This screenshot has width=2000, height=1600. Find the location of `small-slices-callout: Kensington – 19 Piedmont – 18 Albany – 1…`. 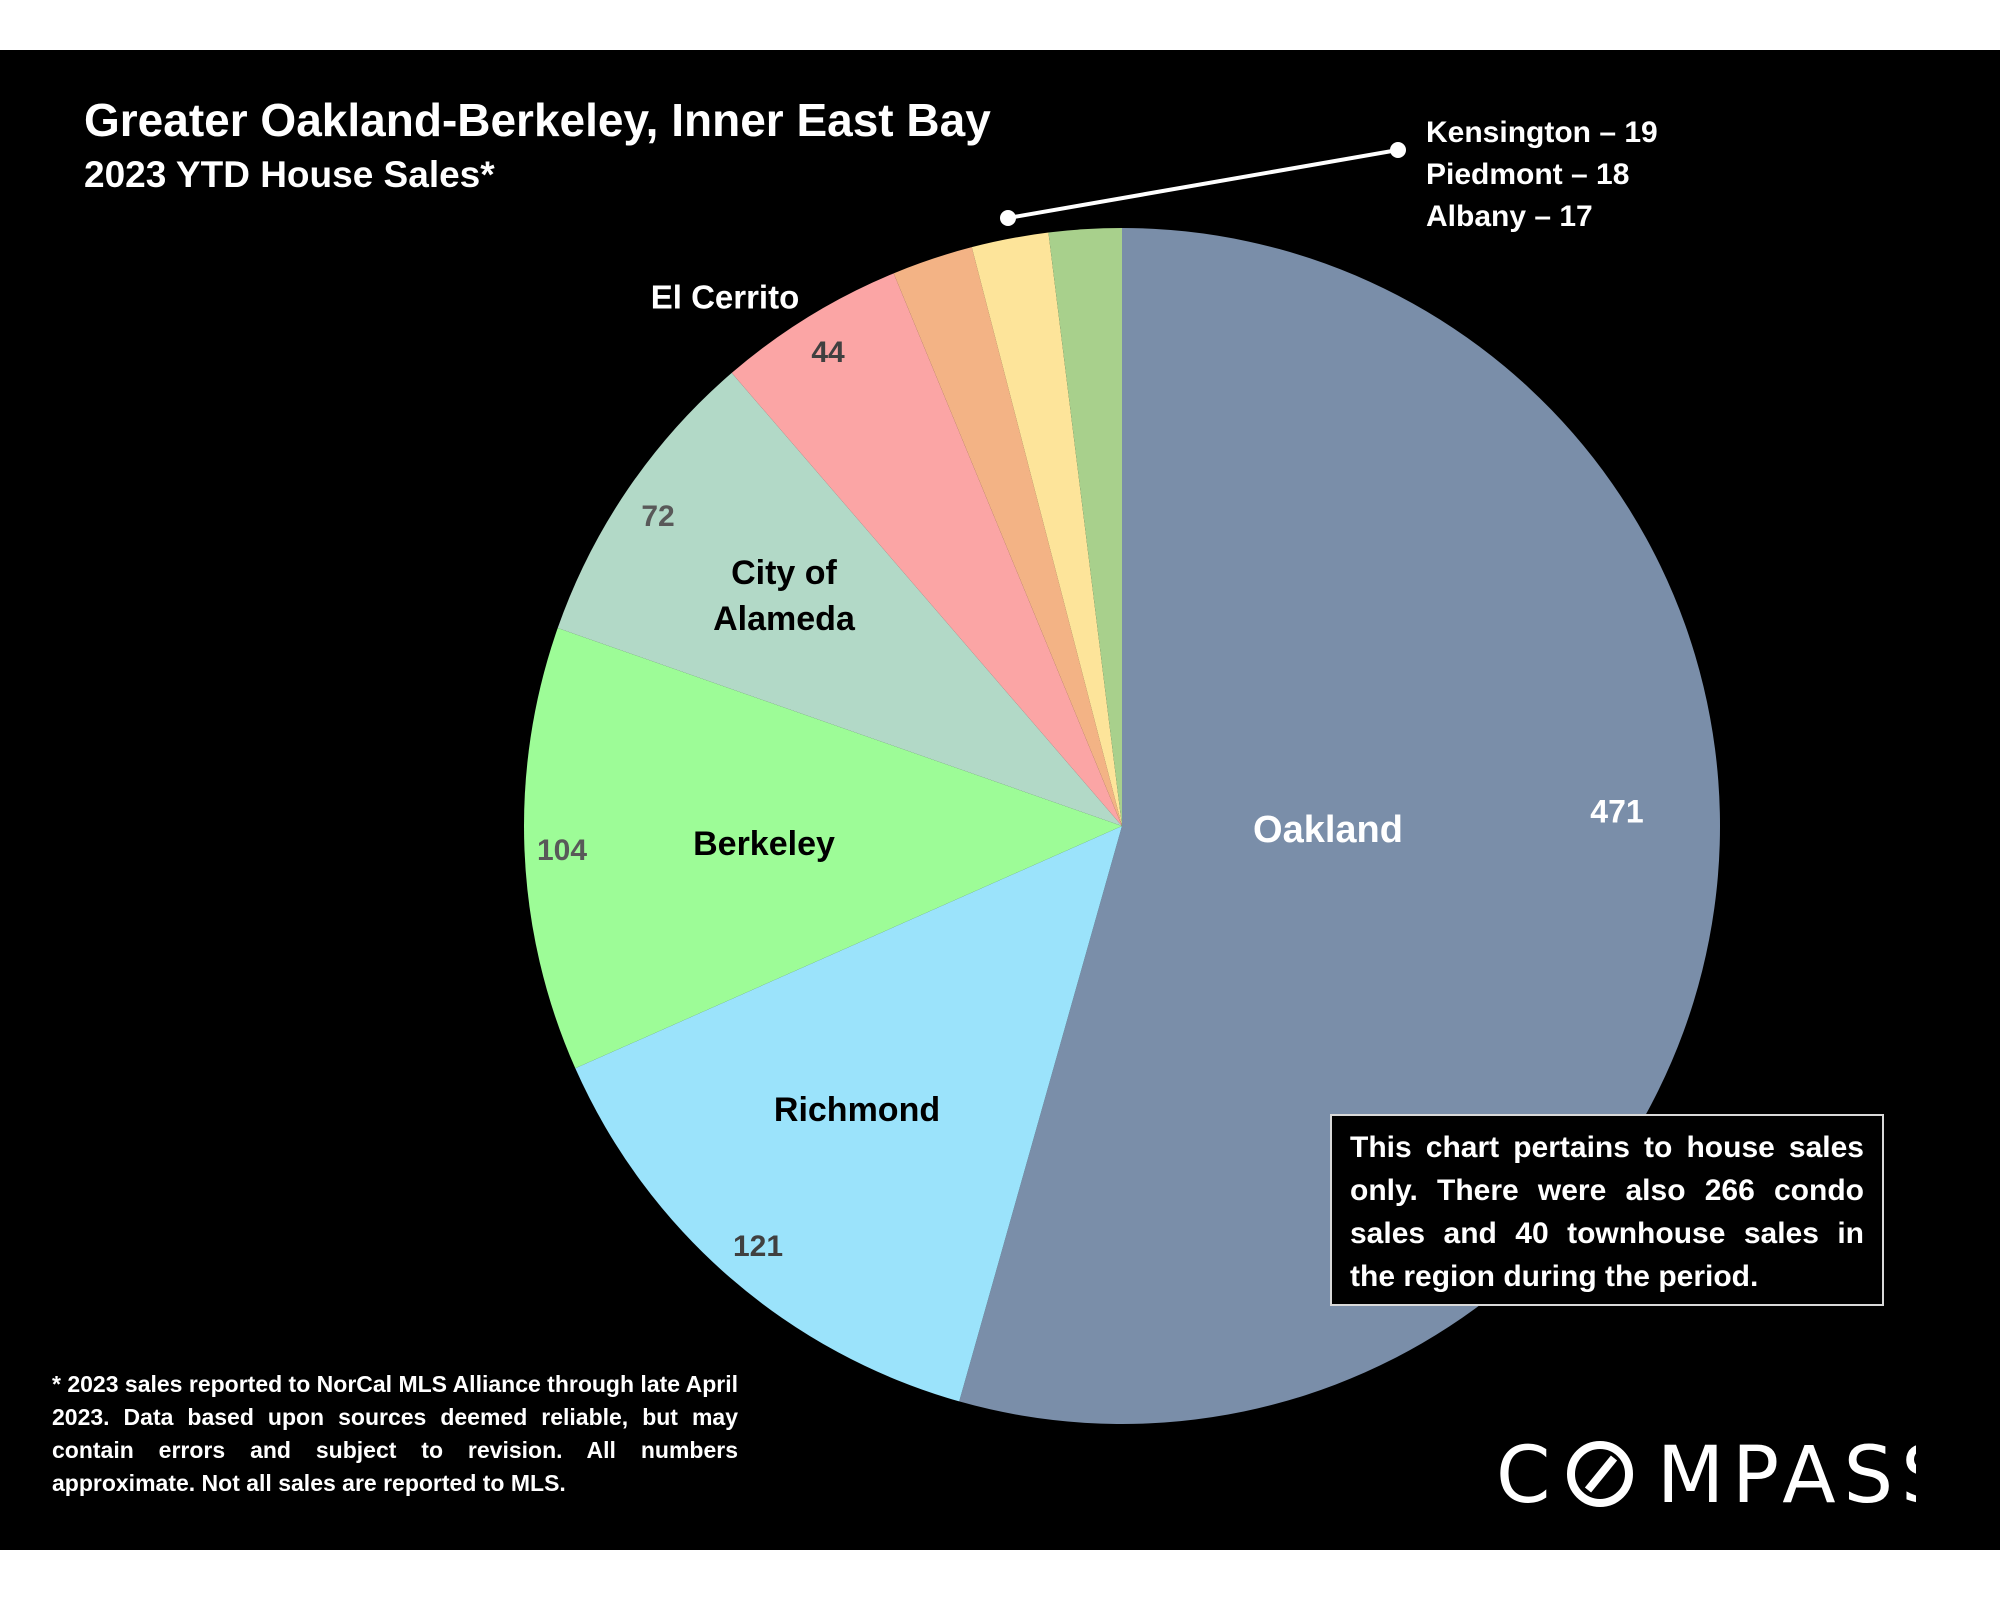

small-slices-callout: Kensington – 19 Piedmont – 18 Albany – 1… is located at coordinates (1542, 175).